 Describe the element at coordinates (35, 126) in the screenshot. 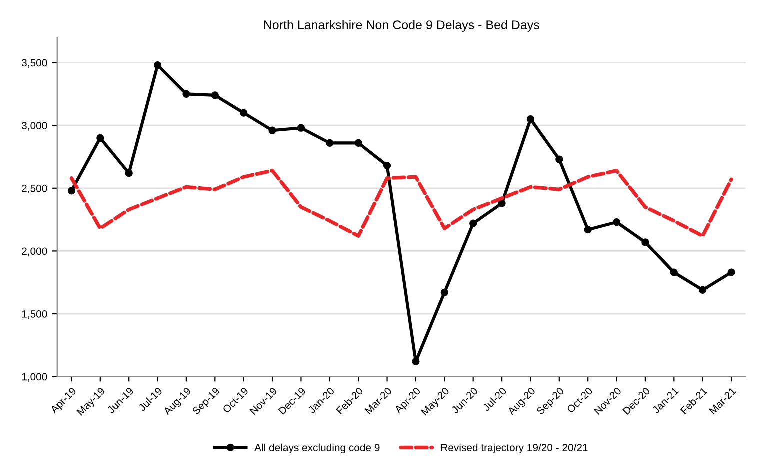

I see `y-tick-label: 3,000` at that location.